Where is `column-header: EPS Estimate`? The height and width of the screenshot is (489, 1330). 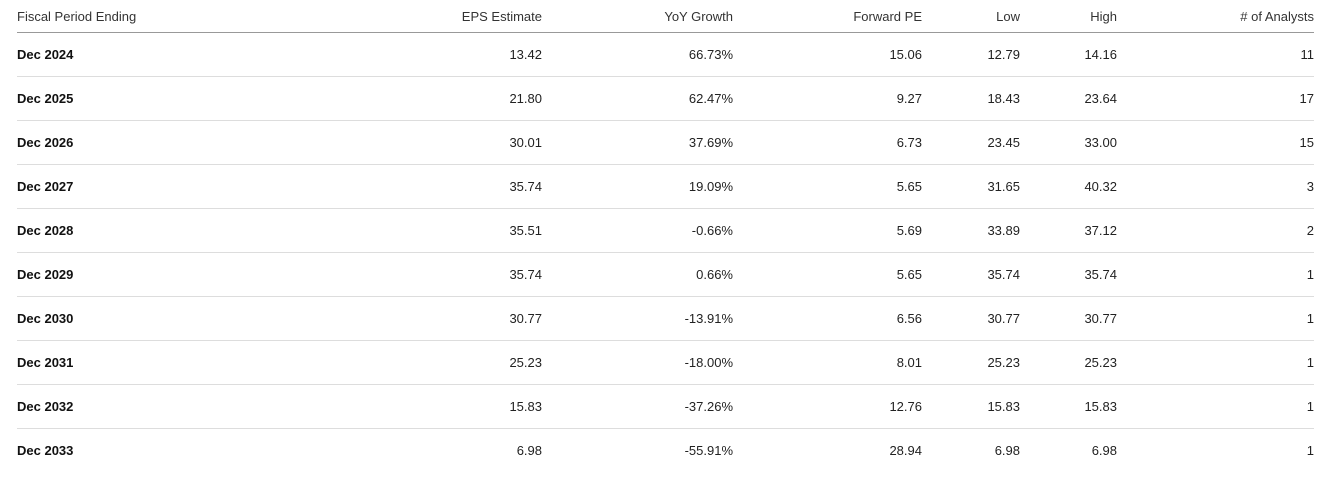
column-header: EPS Estimate is located at coordinates (429, 16).